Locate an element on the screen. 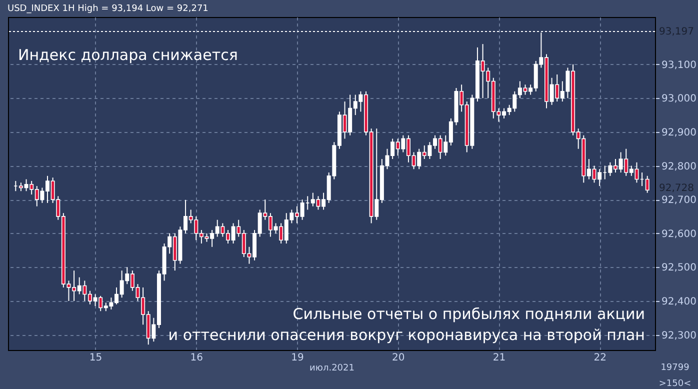 Image resolution: width=698 pixels, height=389 pixels. text: >150< is located at coordinates (675, 384).